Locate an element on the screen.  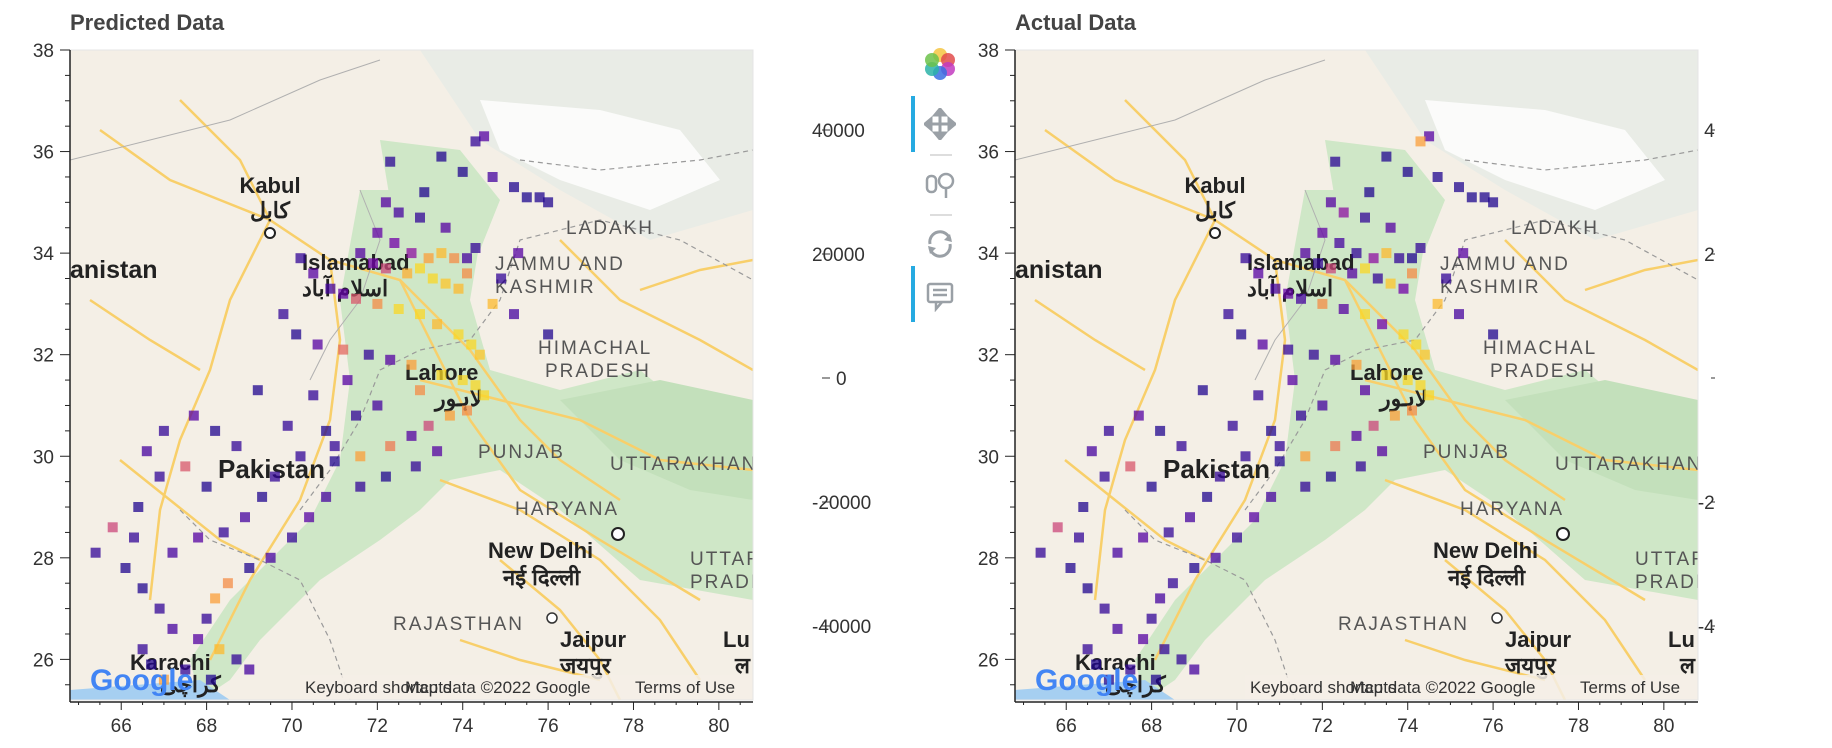
attribution-shortcuts: Keyboard shortcuts is located at coordinates (1323, 687).